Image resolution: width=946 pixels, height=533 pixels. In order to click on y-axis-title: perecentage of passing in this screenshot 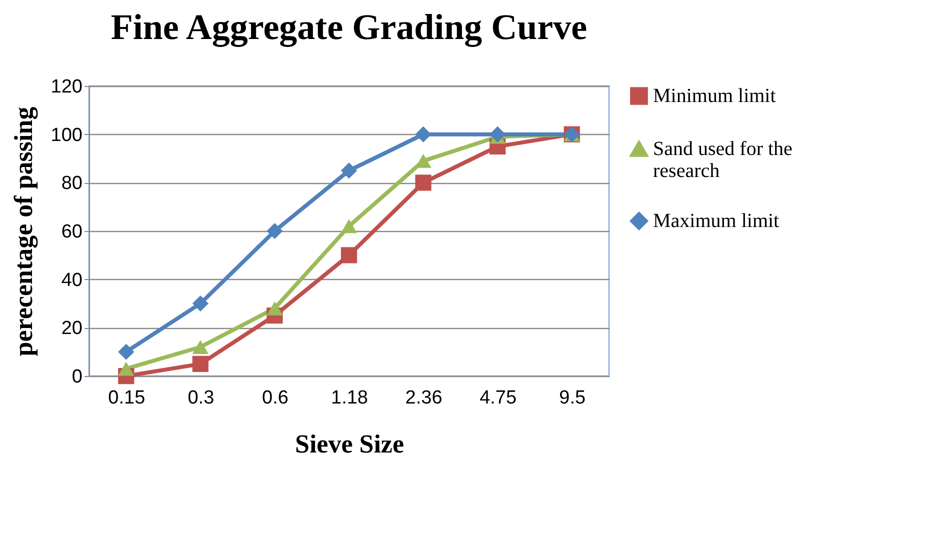, I will do `click(23, 231)`.